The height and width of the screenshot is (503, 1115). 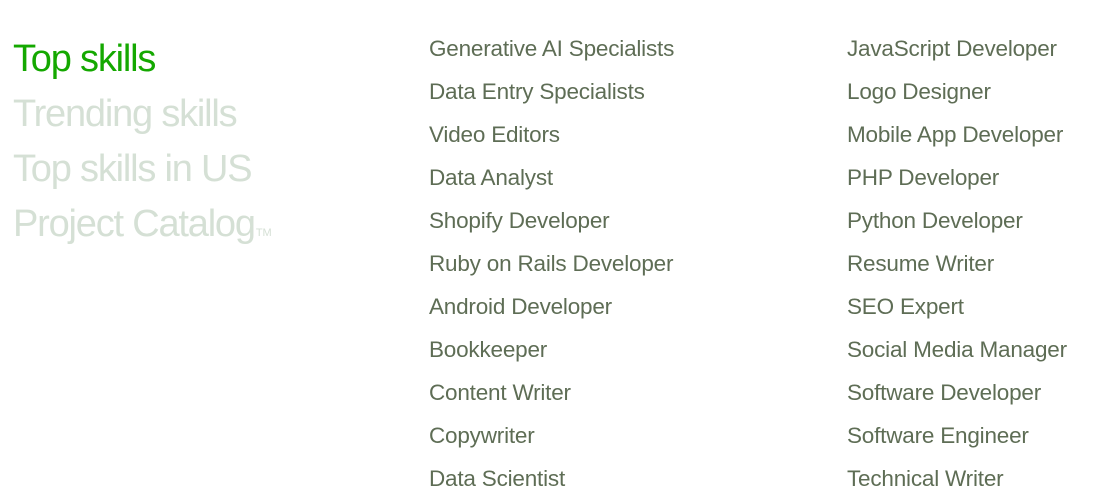 I want to click on skill-link: Copywriter, so click(x=482, y=435).